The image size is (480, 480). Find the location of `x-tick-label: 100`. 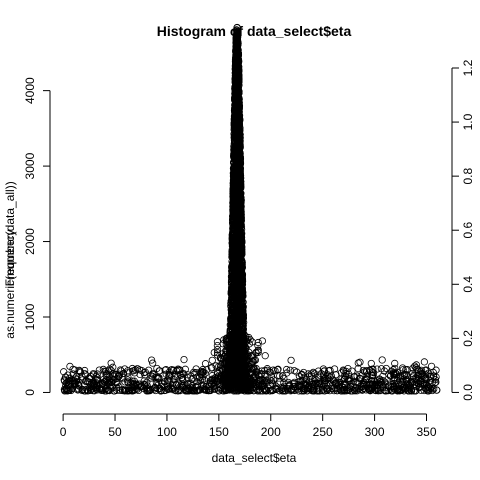

x-tick-label: 100 is located at coordinates (167, 432).